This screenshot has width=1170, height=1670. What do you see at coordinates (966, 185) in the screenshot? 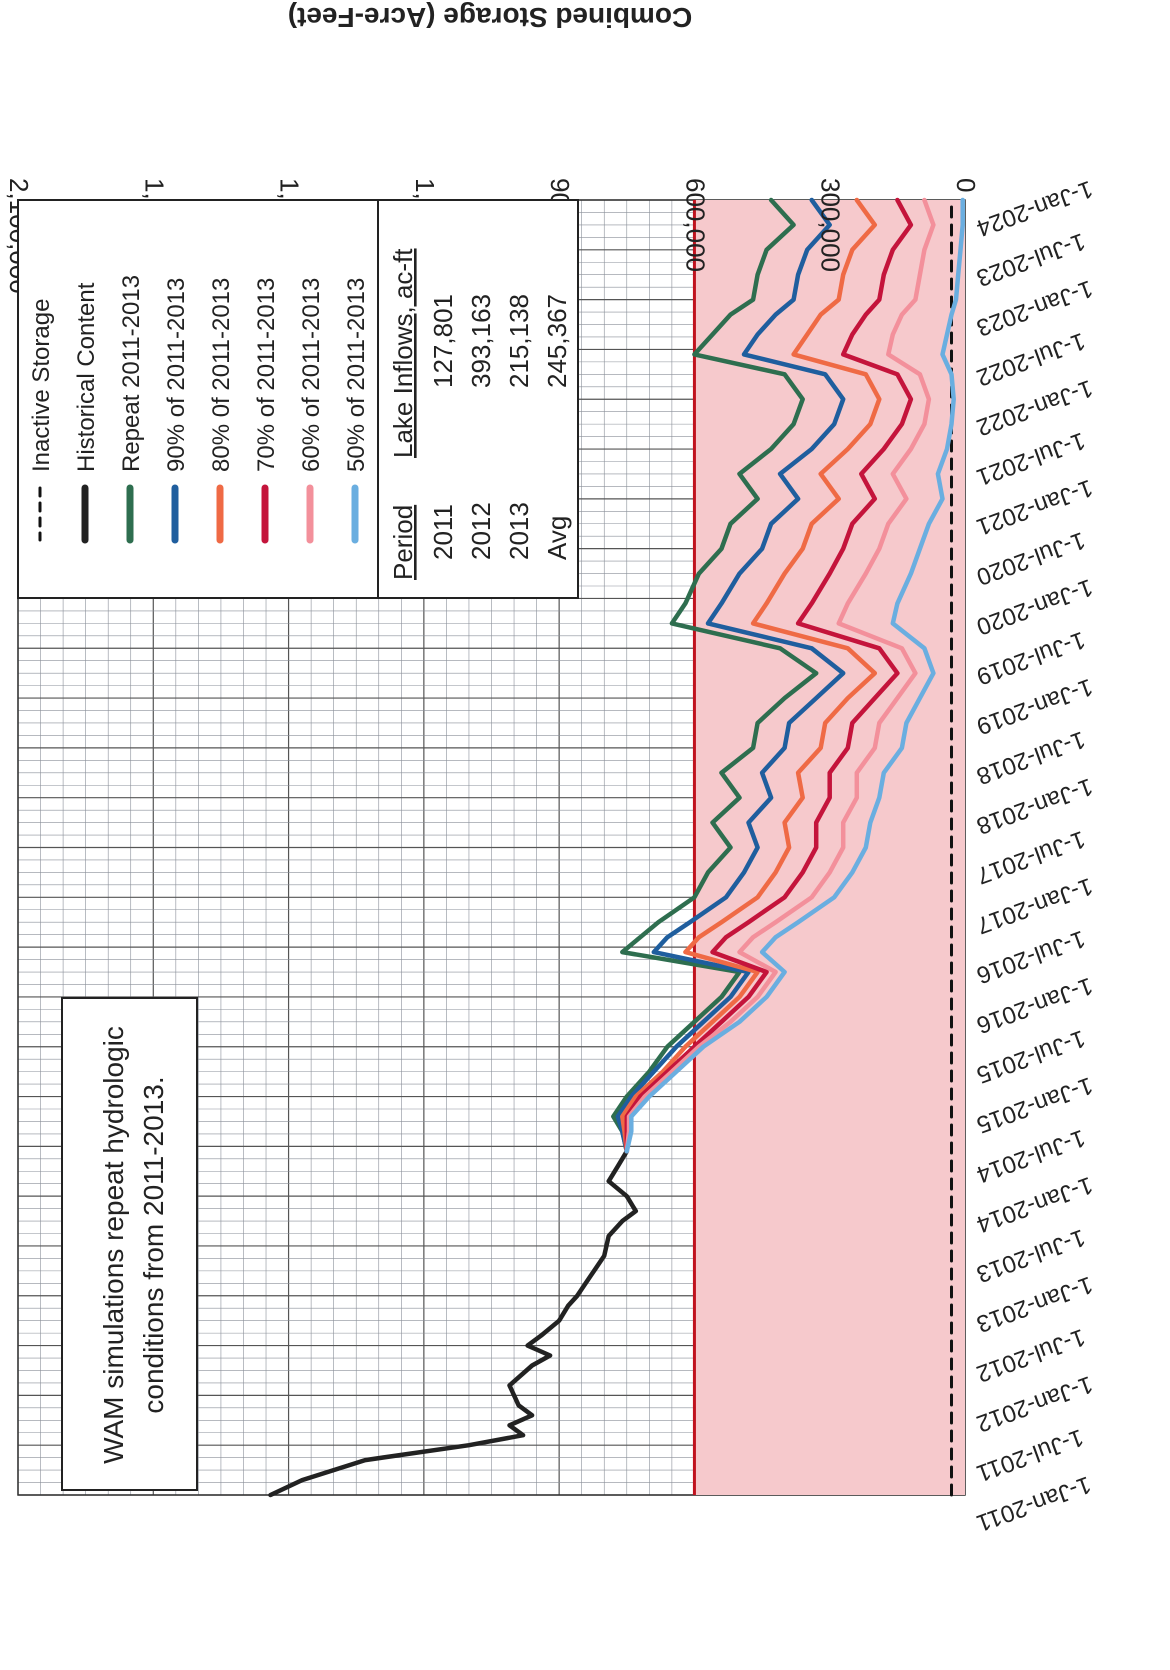
I see `y-tick-label: 0` at bounding box center [966, 185].